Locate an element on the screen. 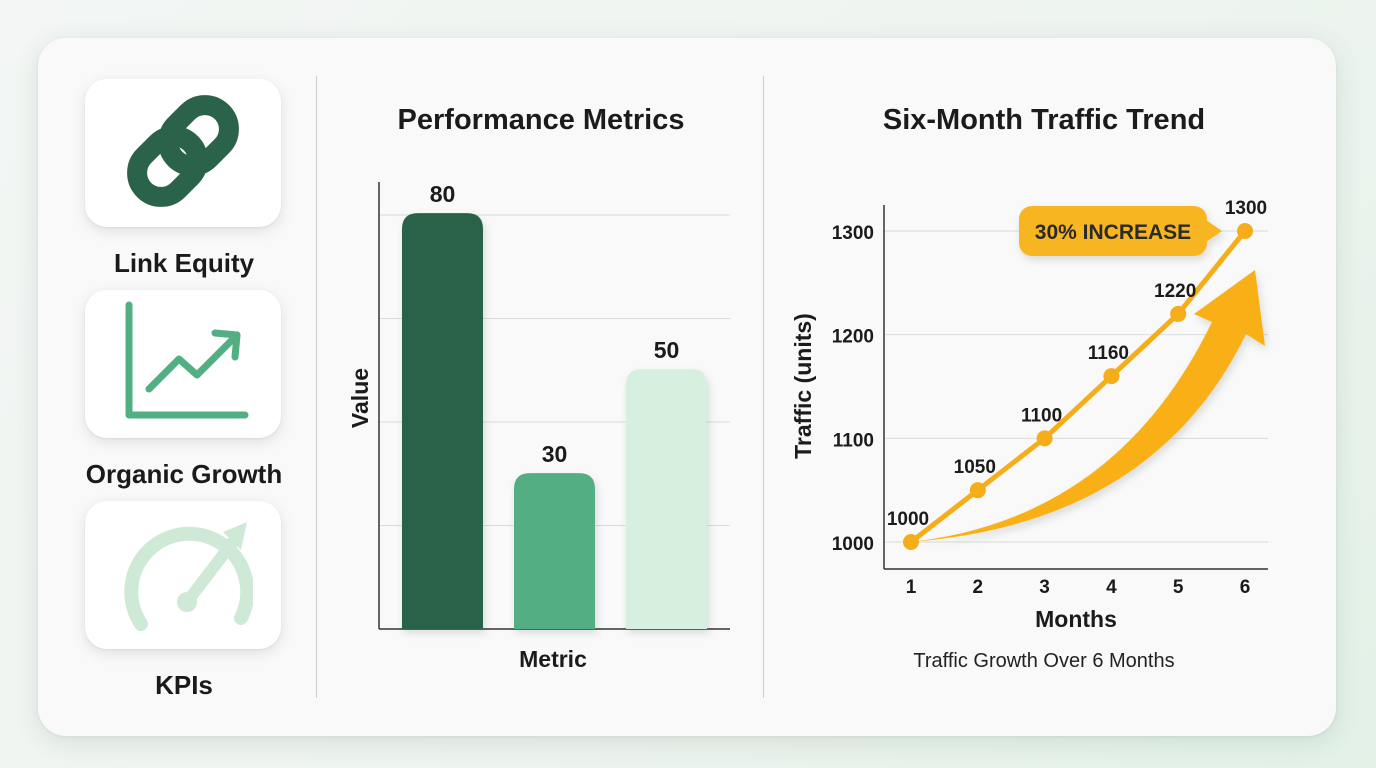 Image resolution: width=1376 pixels, height=768 pixels. x-tick-label: 3 is located at coordinates (1044, 587).